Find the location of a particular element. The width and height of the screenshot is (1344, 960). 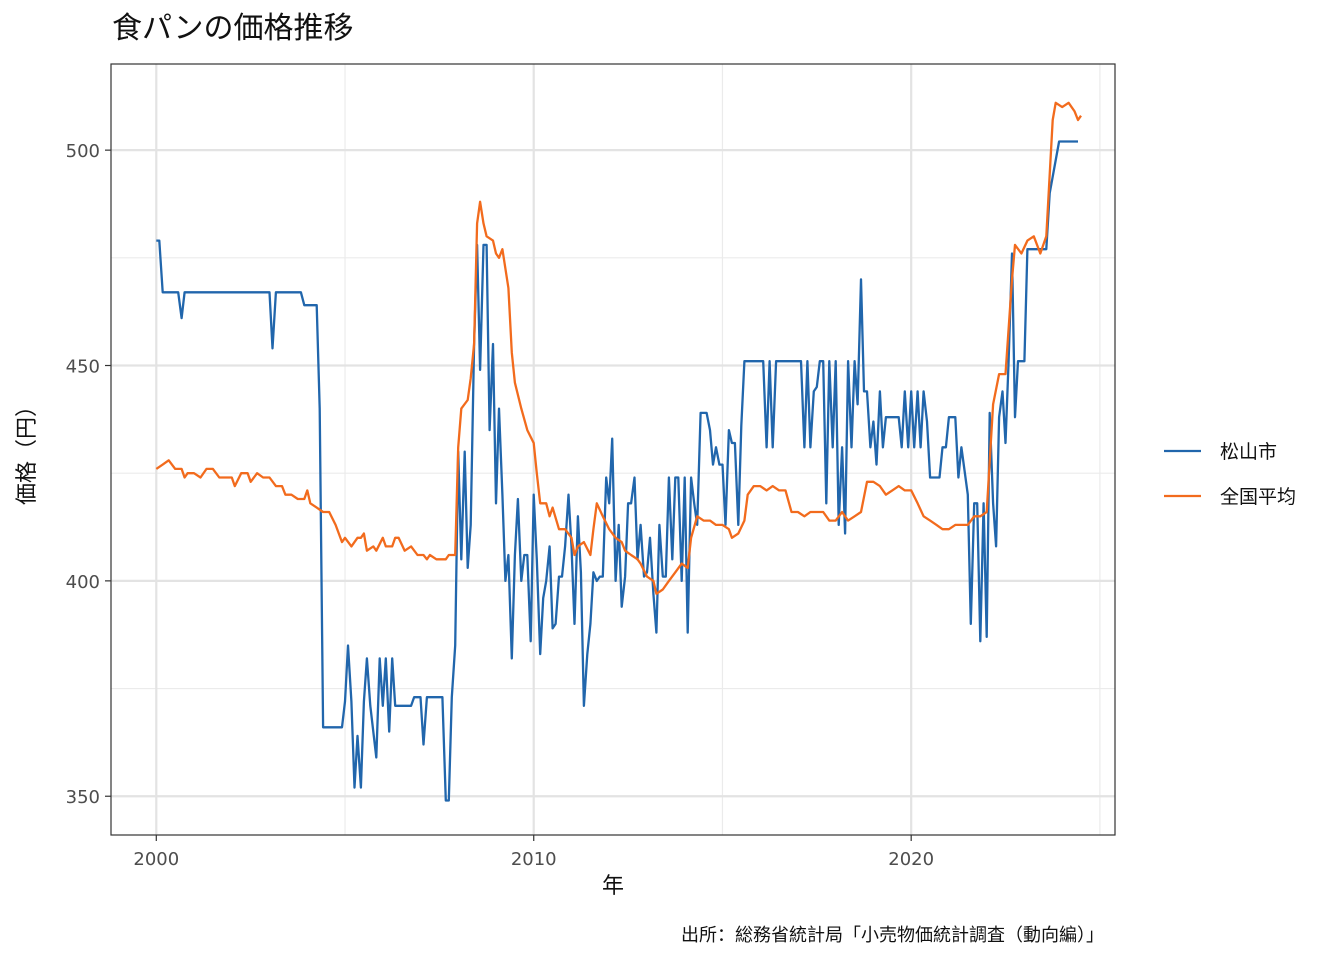

x-tick-label: 2000 is located at coordinates (156, 859).